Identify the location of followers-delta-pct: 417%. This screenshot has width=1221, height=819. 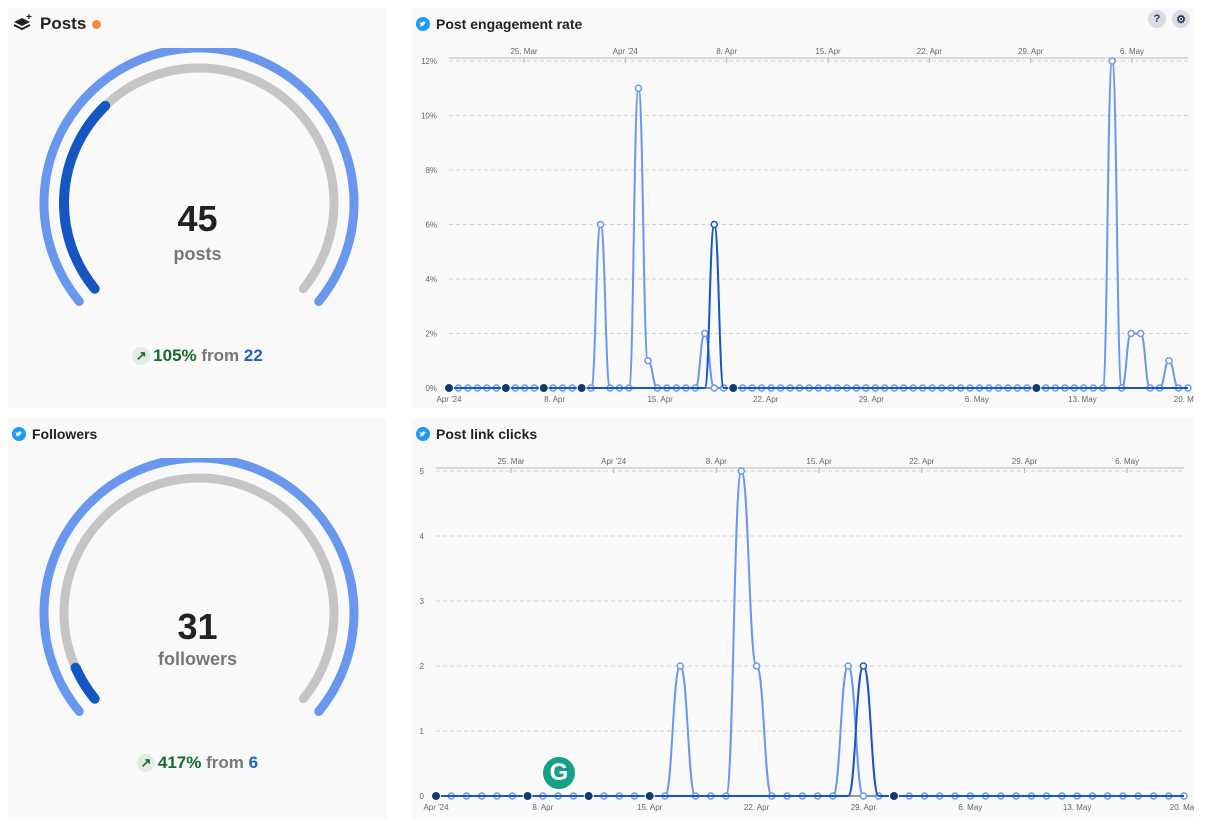
(179, 762).